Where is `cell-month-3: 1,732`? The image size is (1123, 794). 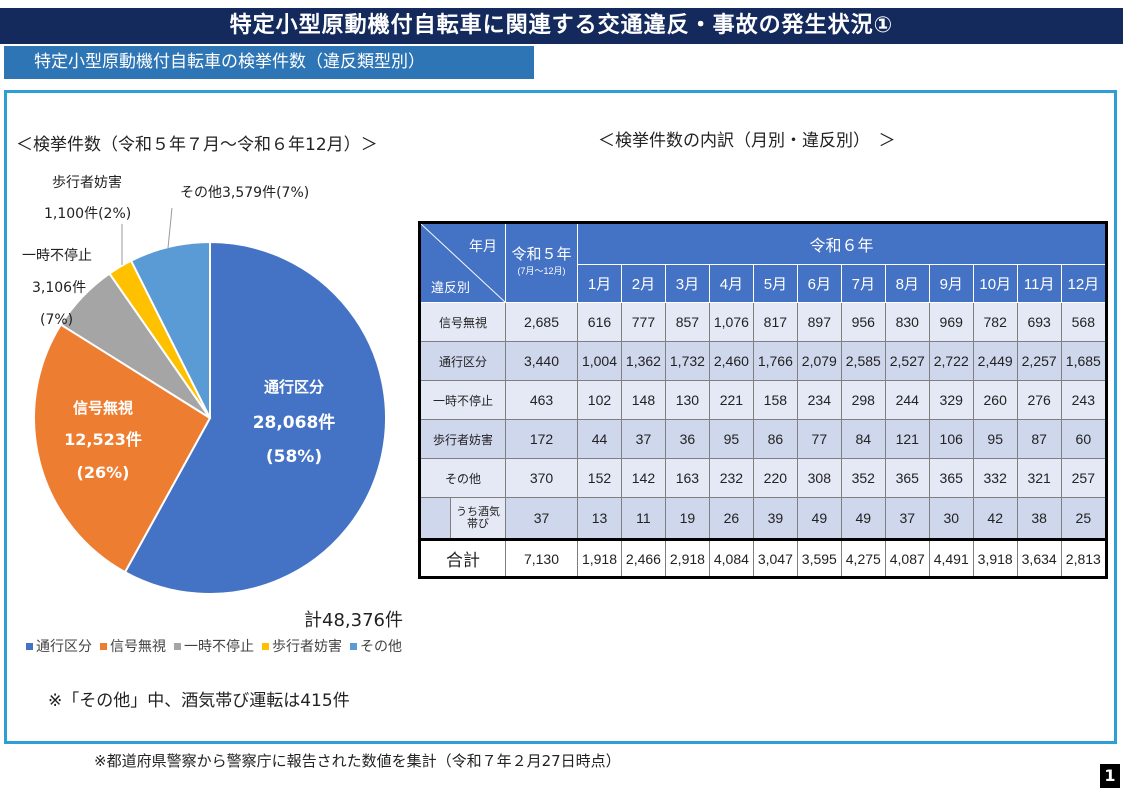
cell-month-3: 1,732 is located at coordinates (687, 361).